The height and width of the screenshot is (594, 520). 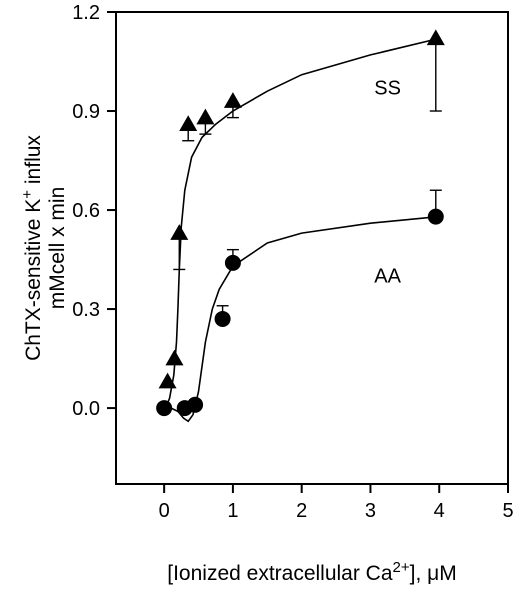 What do you see at coordinates (387, 89) in the screenshot?
I see `series-label-ss: SS` at bounding box center [387, 89].